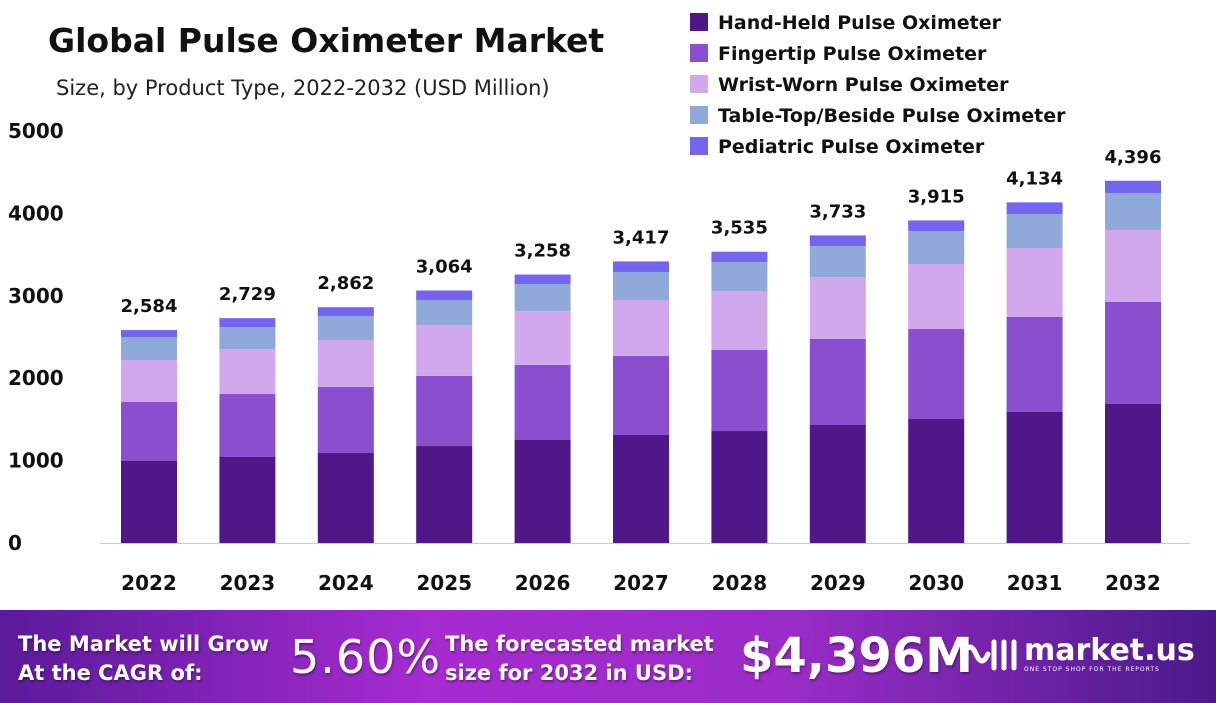 The image size is (1216, 703). I want to click on legend-label: Pediatric Pulse Oximeter, so click(851, 147).